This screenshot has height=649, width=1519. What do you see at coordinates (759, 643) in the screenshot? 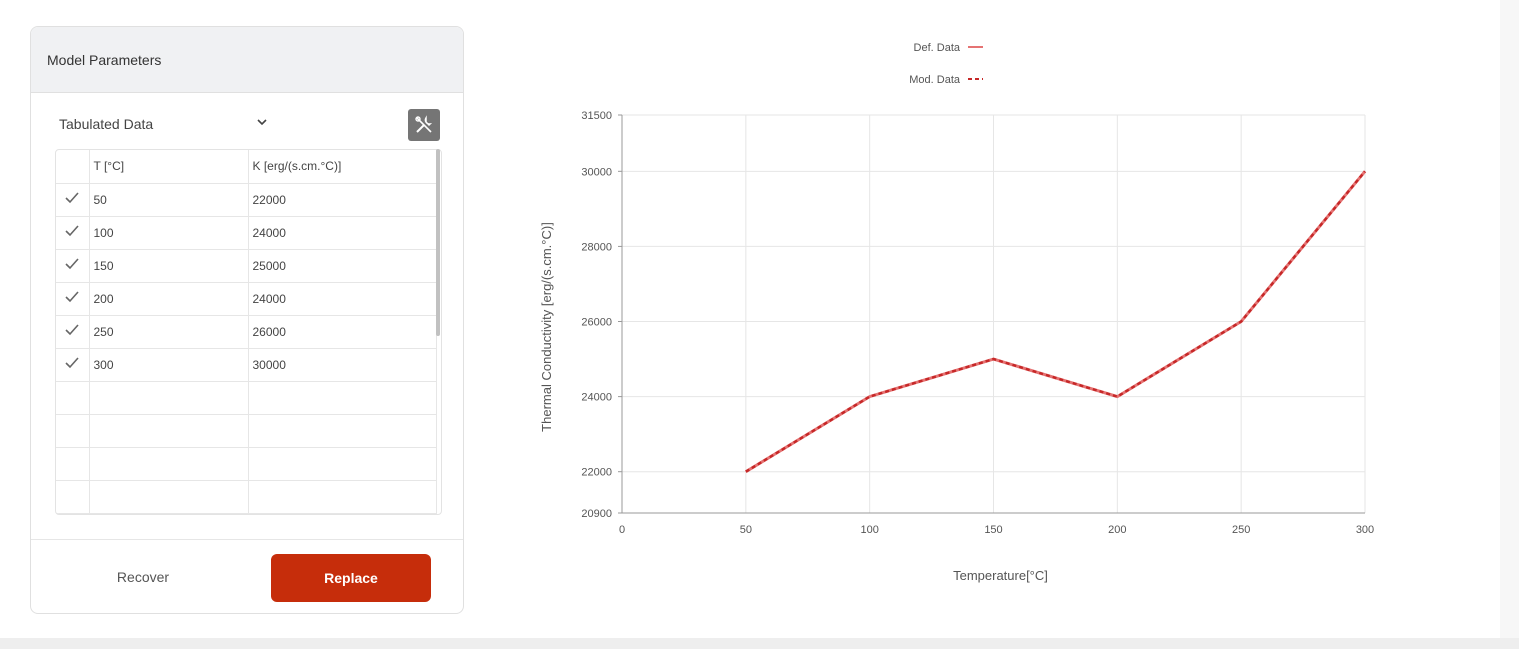
I see `bottom-bar` at bounding box center [759, 643].